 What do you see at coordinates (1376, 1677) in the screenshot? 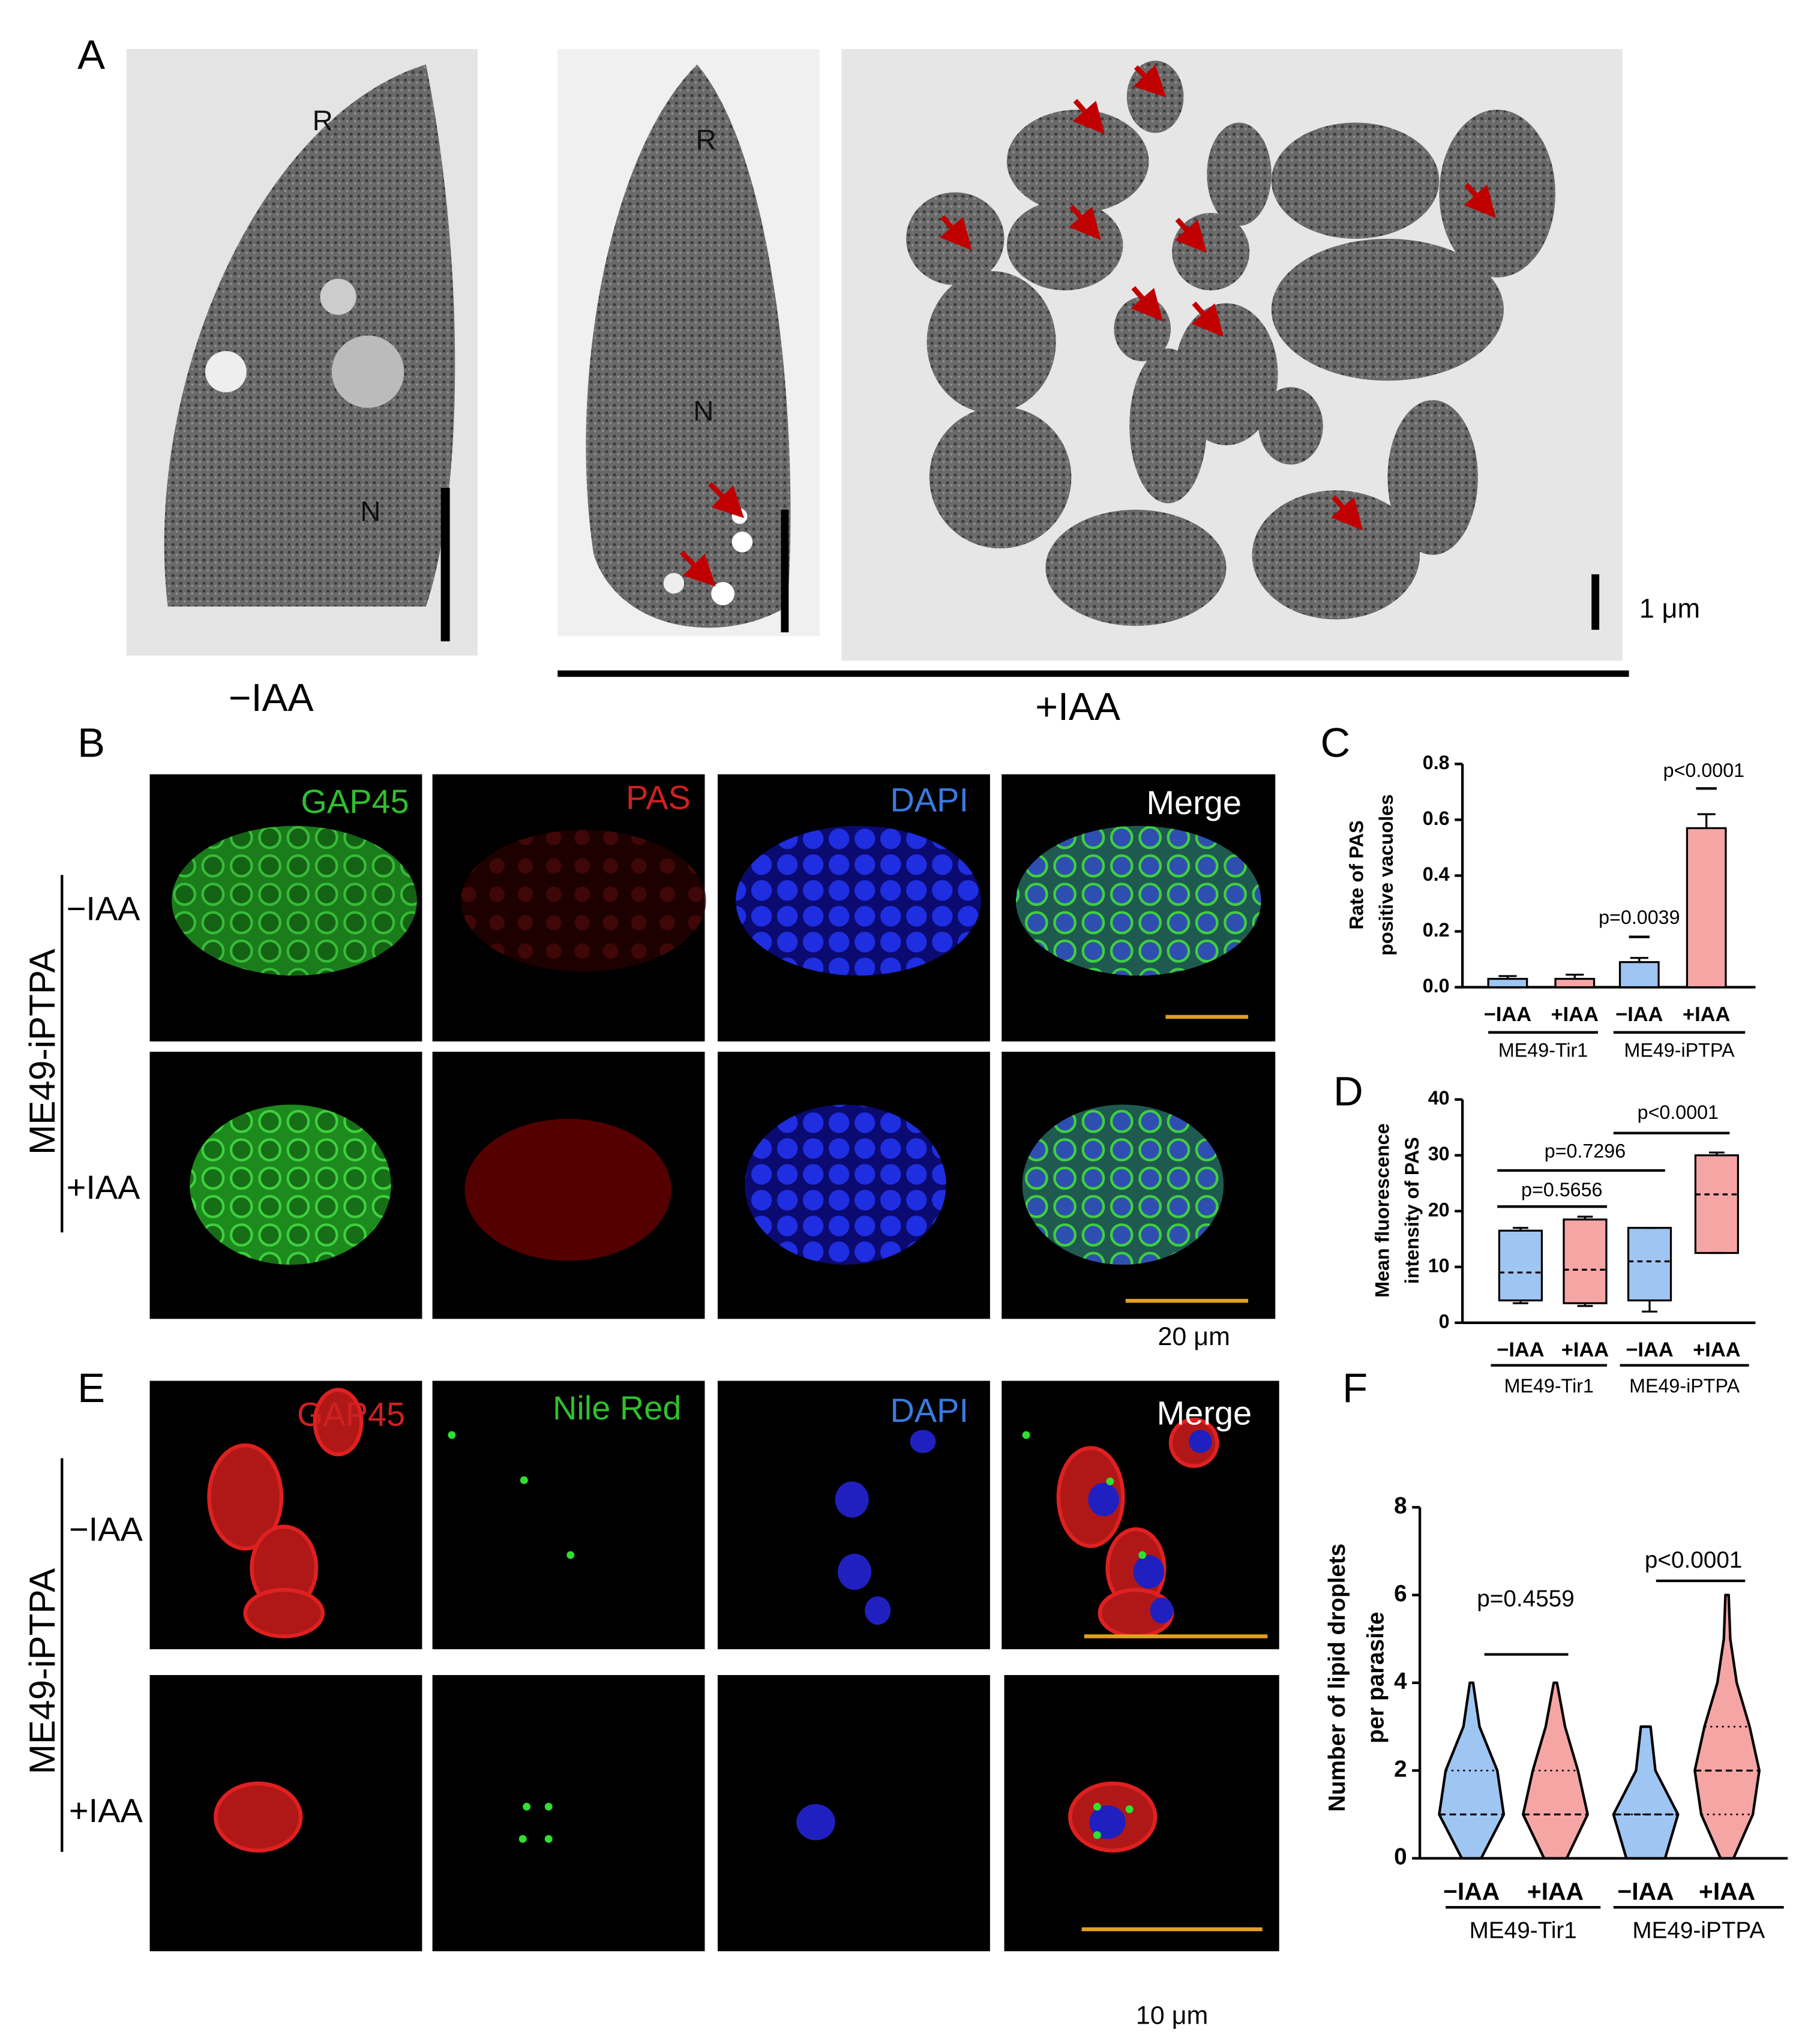
I see `y-axis-label: per parasite` at bounding box center [1376, 1677].